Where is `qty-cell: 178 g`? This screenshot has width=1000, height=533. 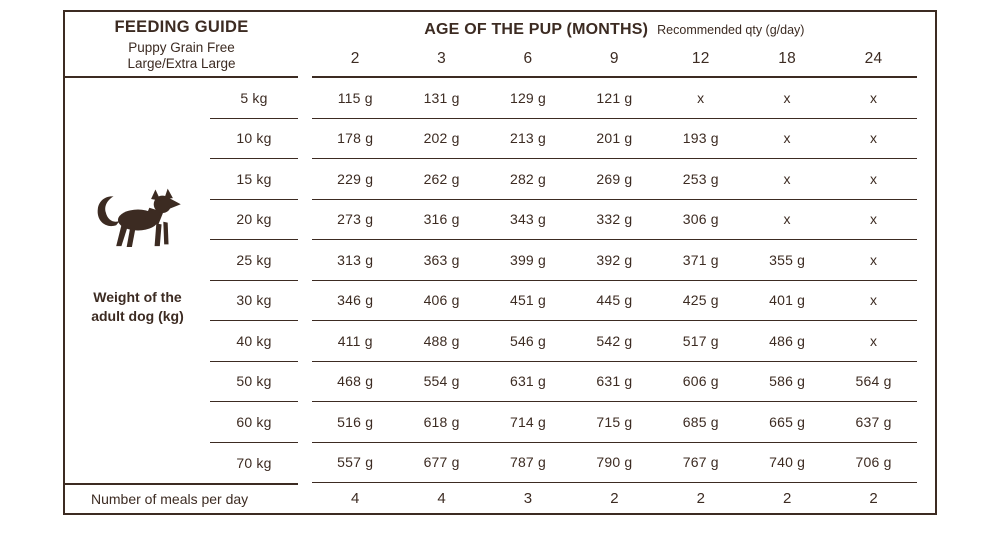
qty-cell: 178 g is located at coordinates (355, 139).